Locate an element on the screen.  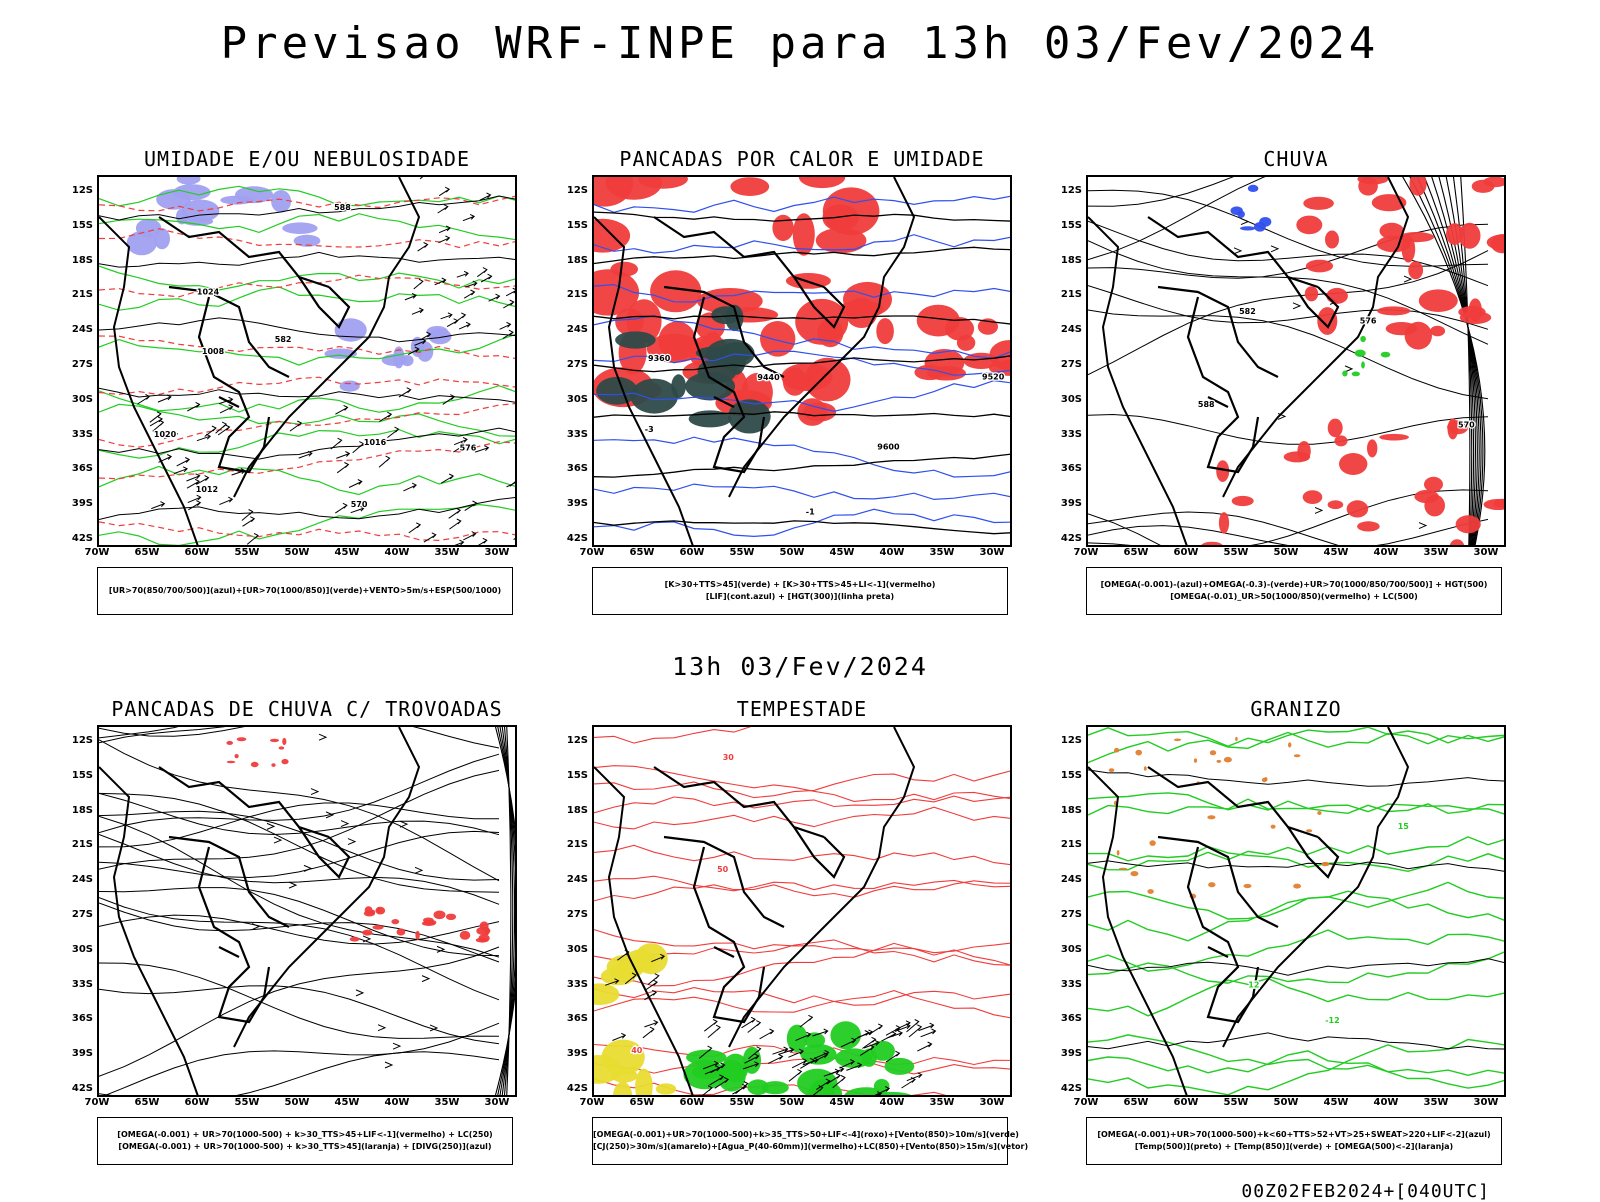
latitude-label: 42S is located at coordinates (573, 1088).